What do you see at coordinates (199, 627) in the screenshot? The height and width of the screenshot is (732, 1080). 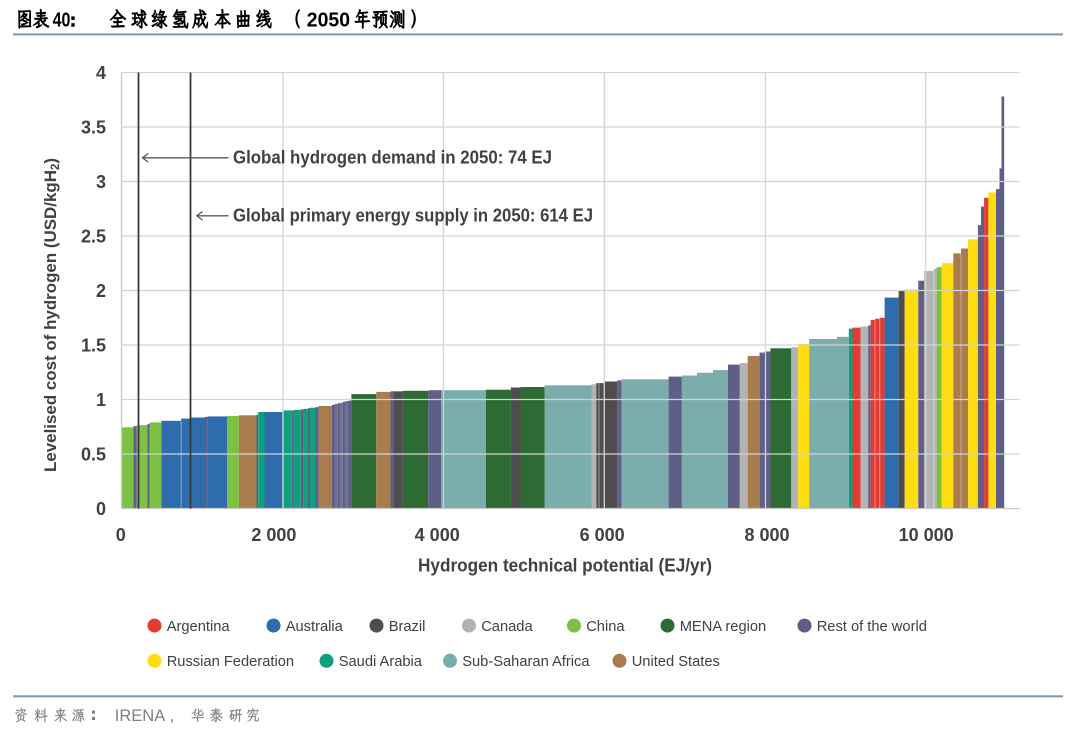 I see `svg-text: Argentina` at bounding box center [199, 627].